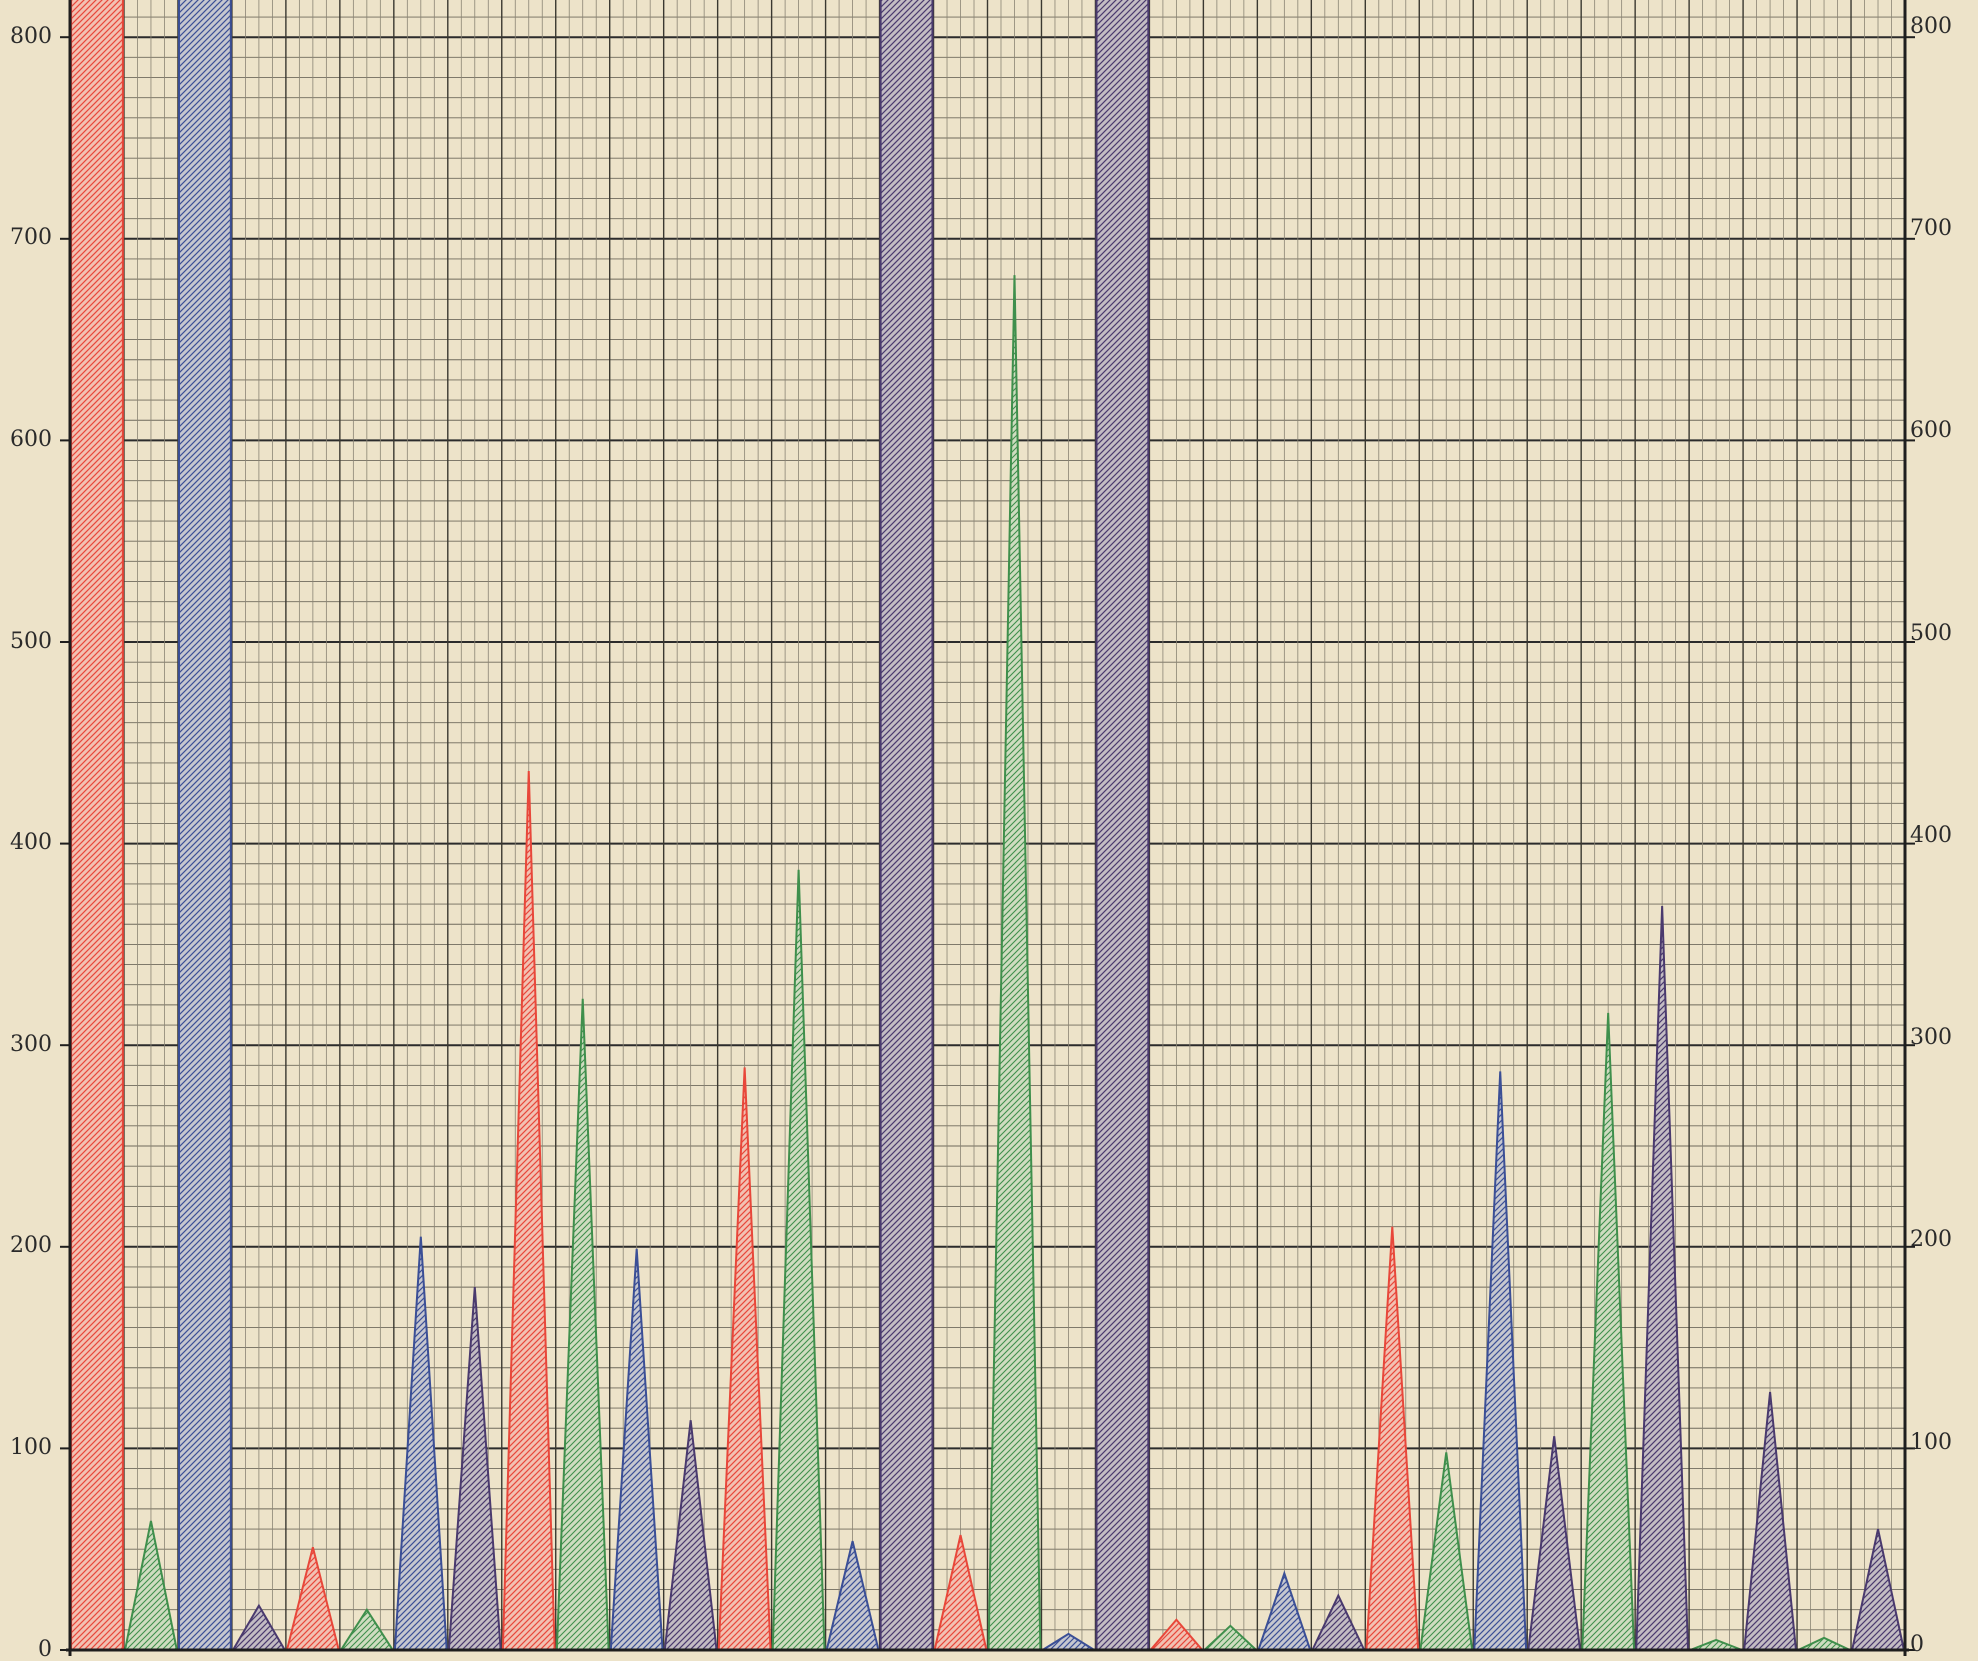  What do you see at coordinates (1931, 835) in the screenshot?
I see `y-tick-right: 400` at bounding box center [1931, 835].